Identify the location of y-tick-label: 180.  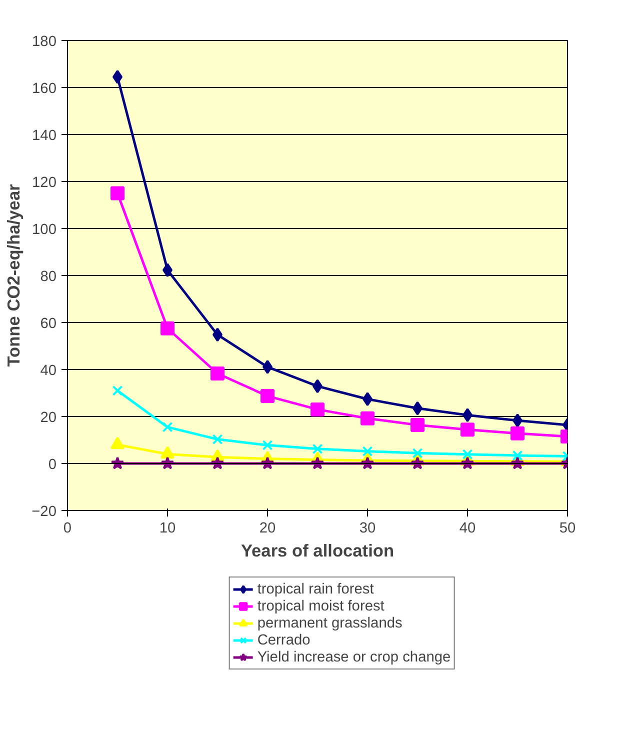
(44, 42).